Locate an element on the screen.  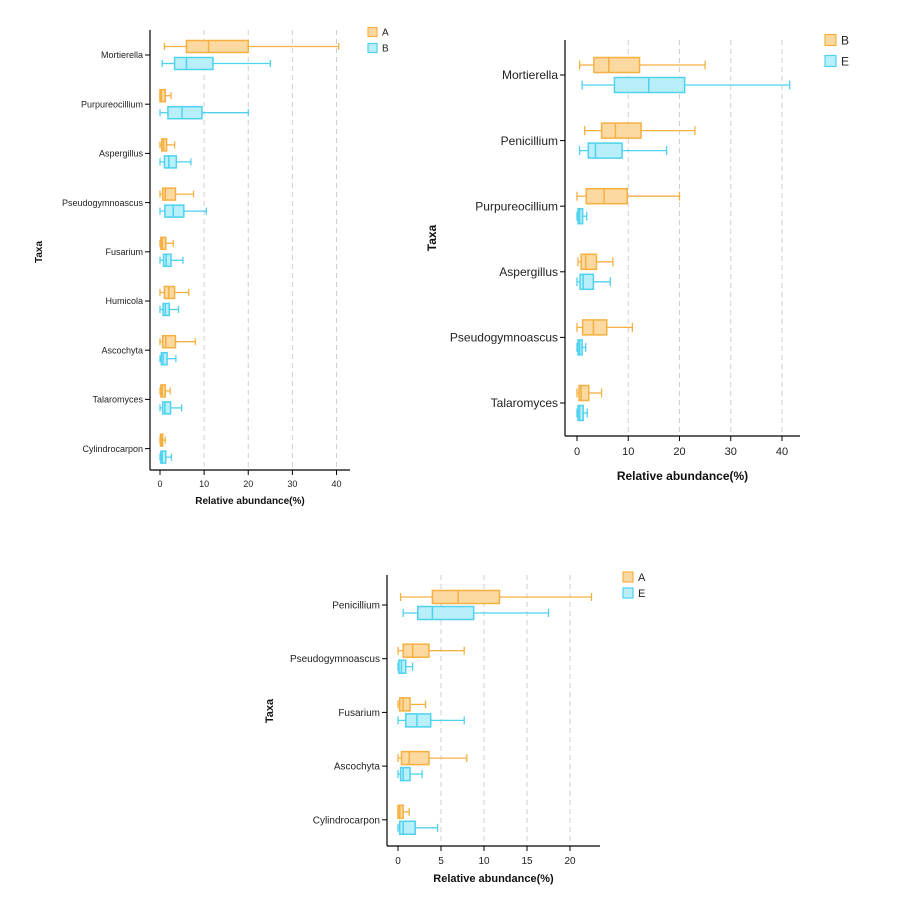
box-e-fusarium is located at coordinates (431, 720).